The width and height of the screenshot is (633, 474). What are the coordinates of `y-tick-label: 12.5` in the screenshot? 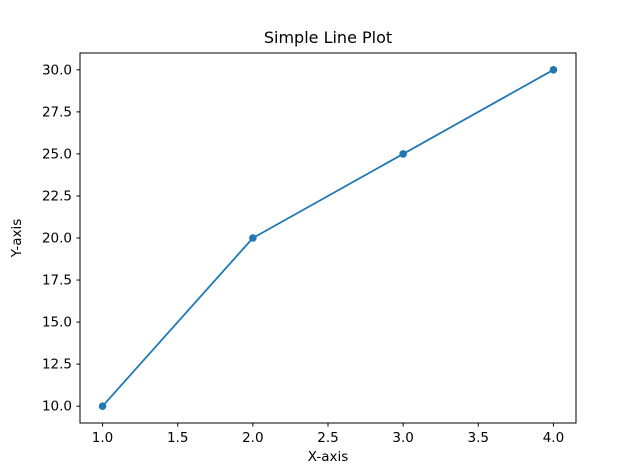 It's located at (57, 365).